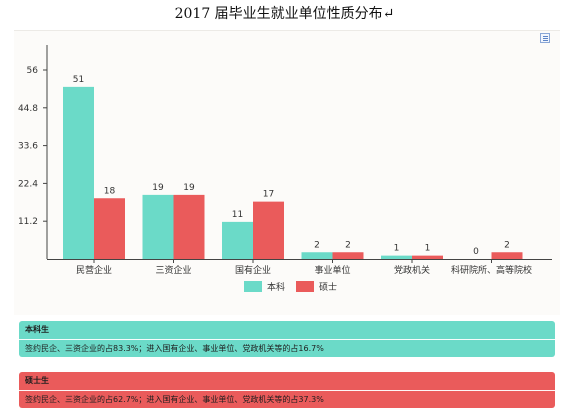 Image resolution: width=569 pixels, height=418 pixels. I want to click on x-tick-label: 事业单位, so click(332, 270).